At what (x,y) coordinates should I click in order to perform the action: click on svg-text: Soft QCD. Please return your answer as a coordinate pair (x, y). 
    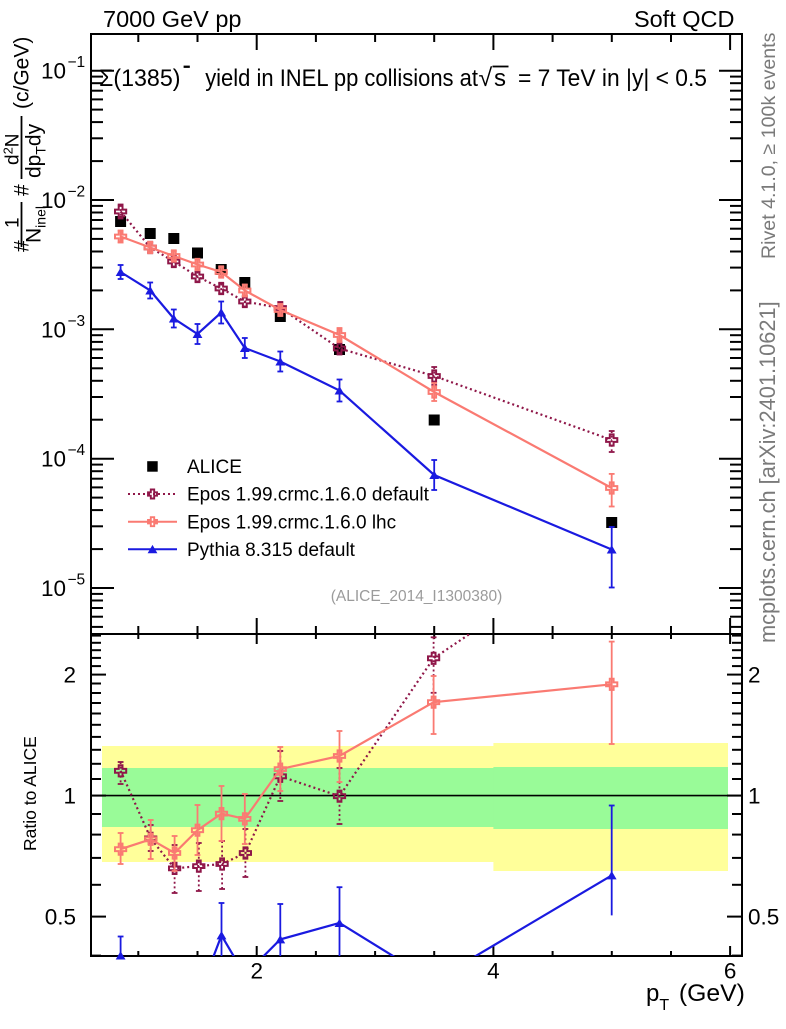
    Looking at the image, I should click on (684, 19).